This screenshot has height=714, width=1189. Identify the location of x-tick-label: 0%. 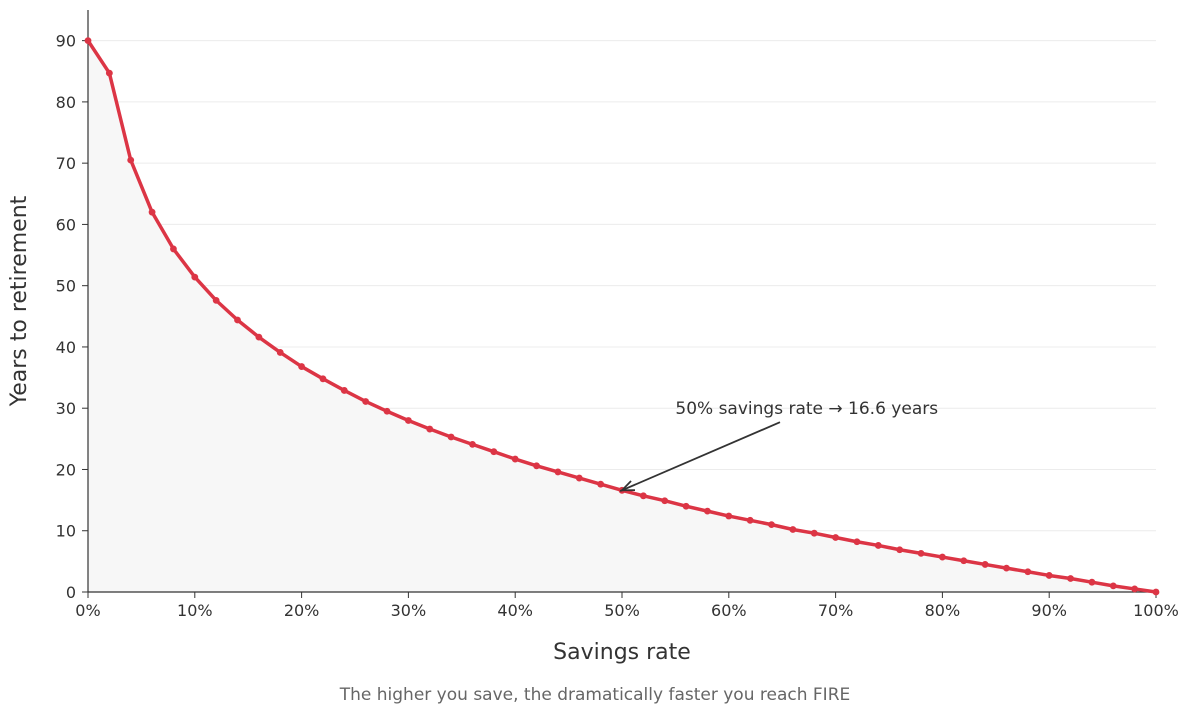
(87, 610).